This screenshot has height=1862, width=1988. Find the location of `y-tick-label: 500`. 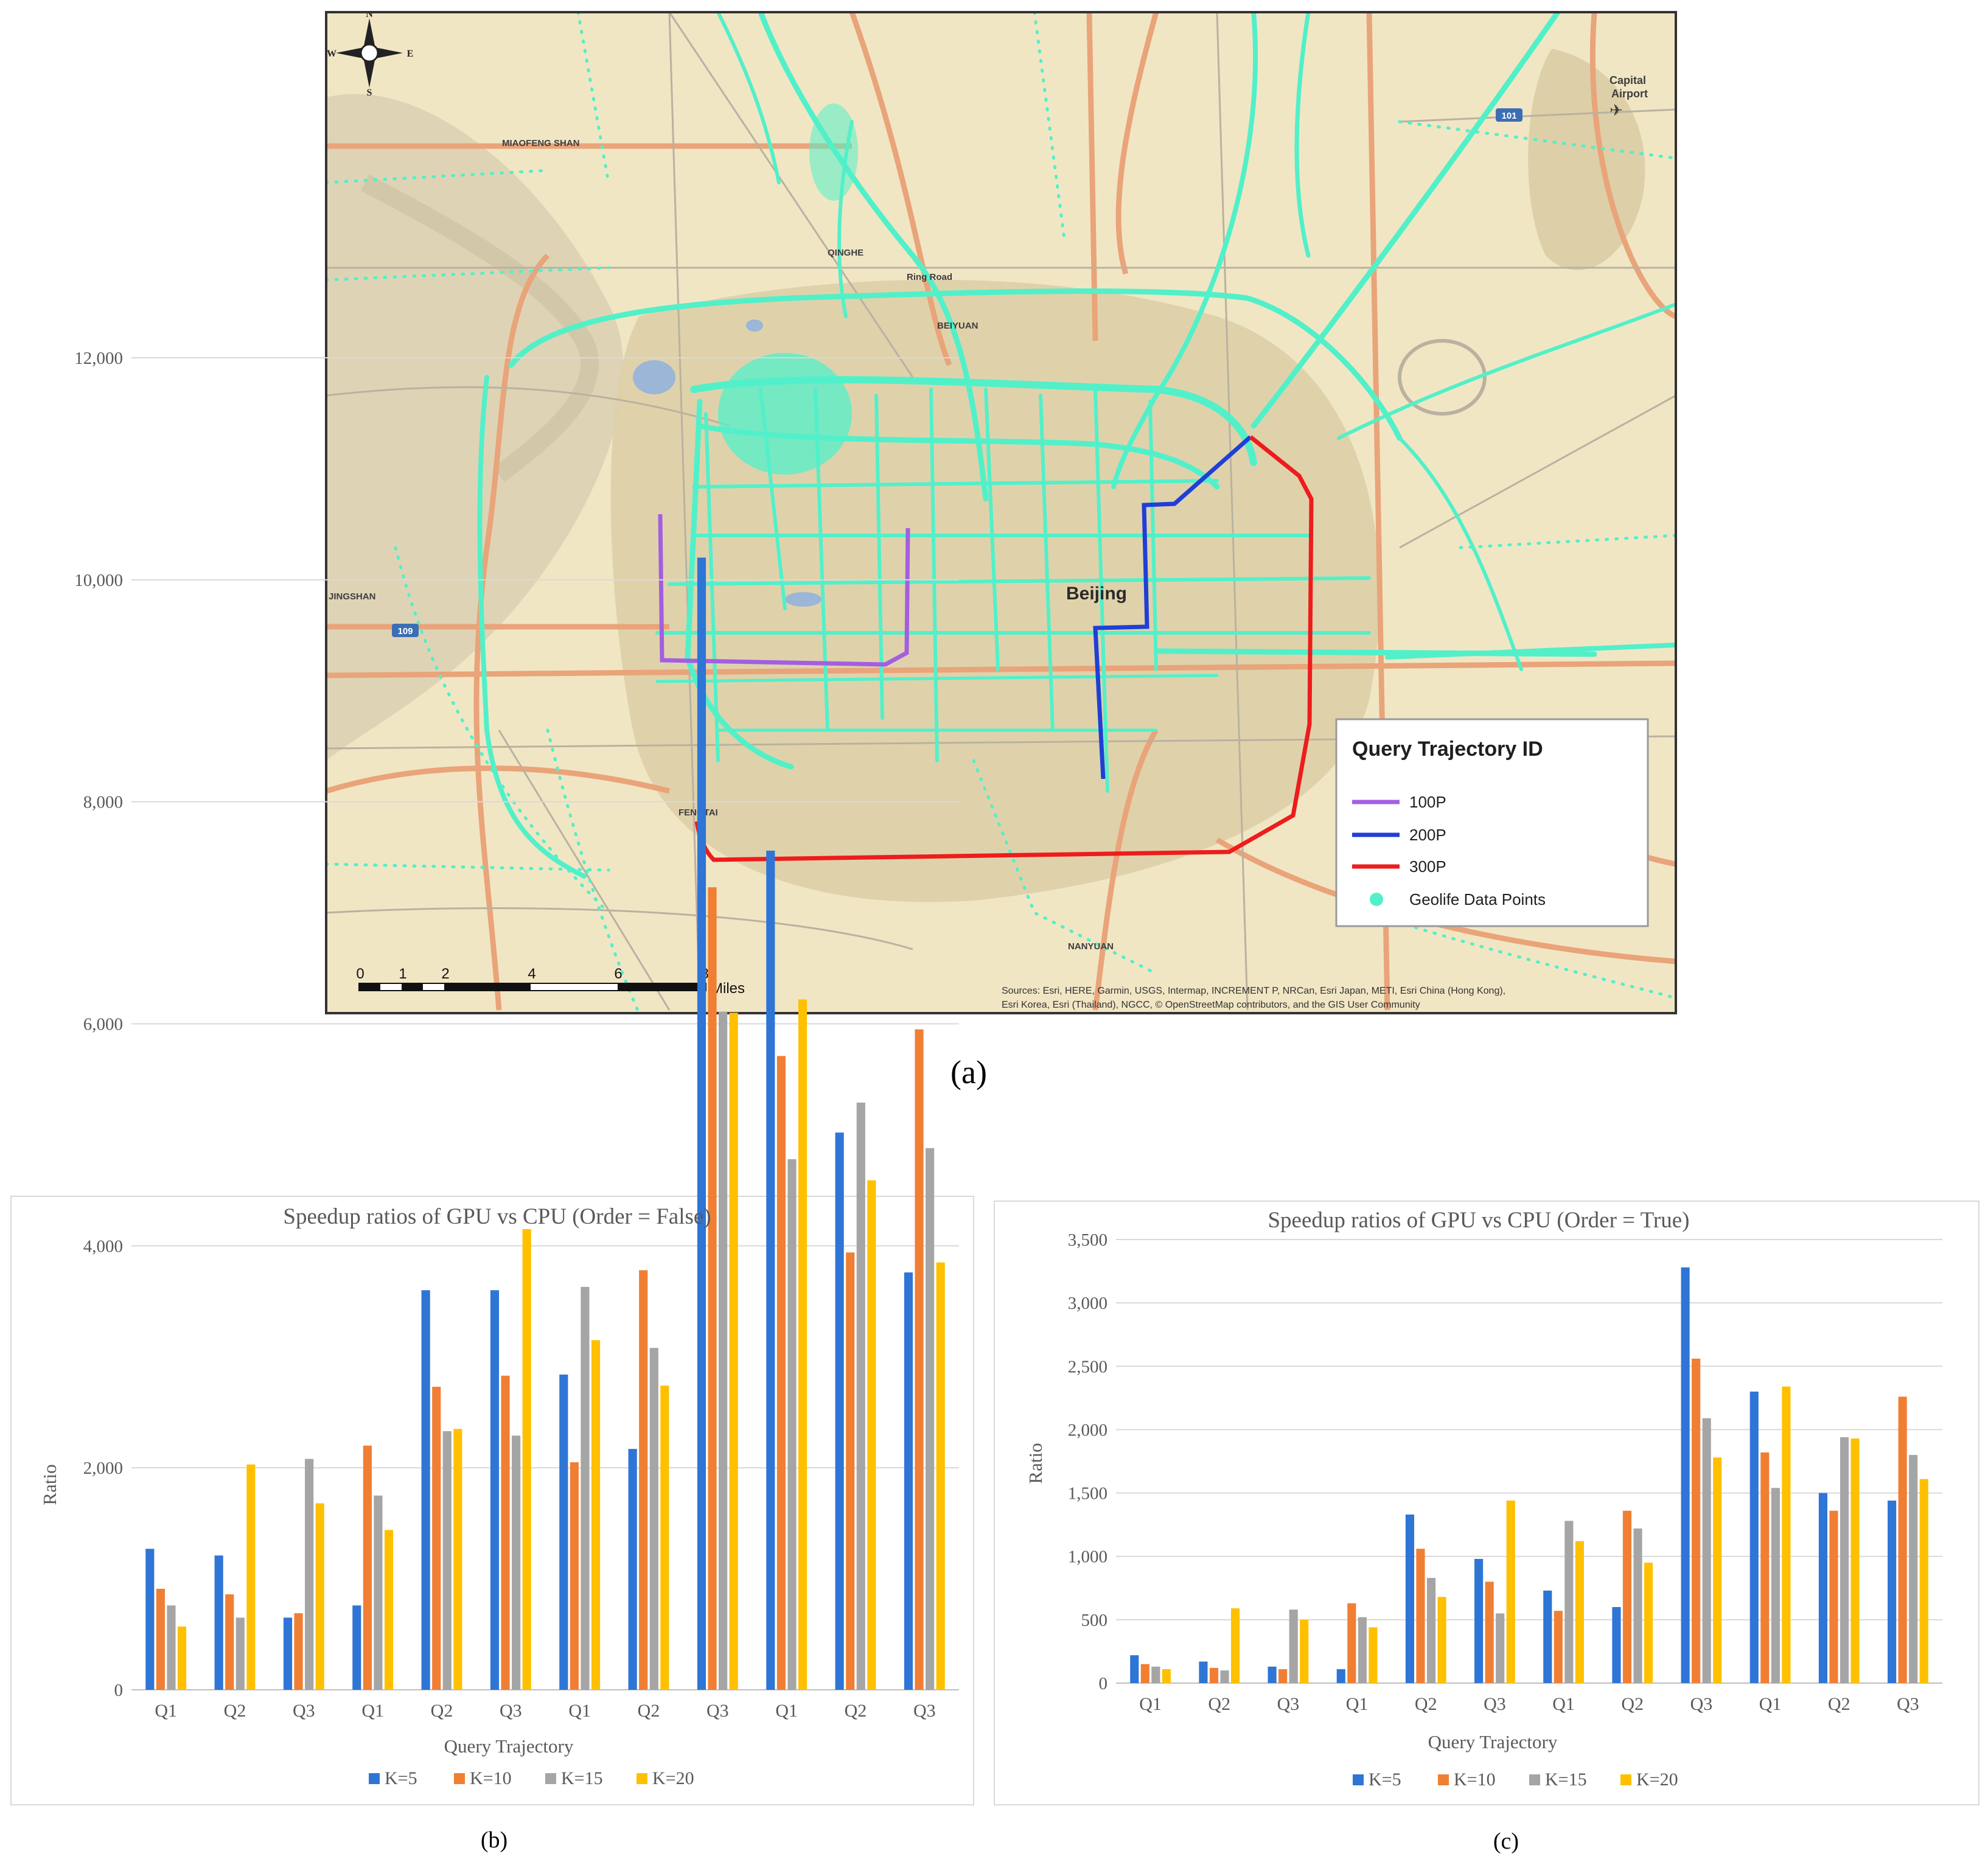

y-tick-label: 500 is located at coordinates (1094, 1620).